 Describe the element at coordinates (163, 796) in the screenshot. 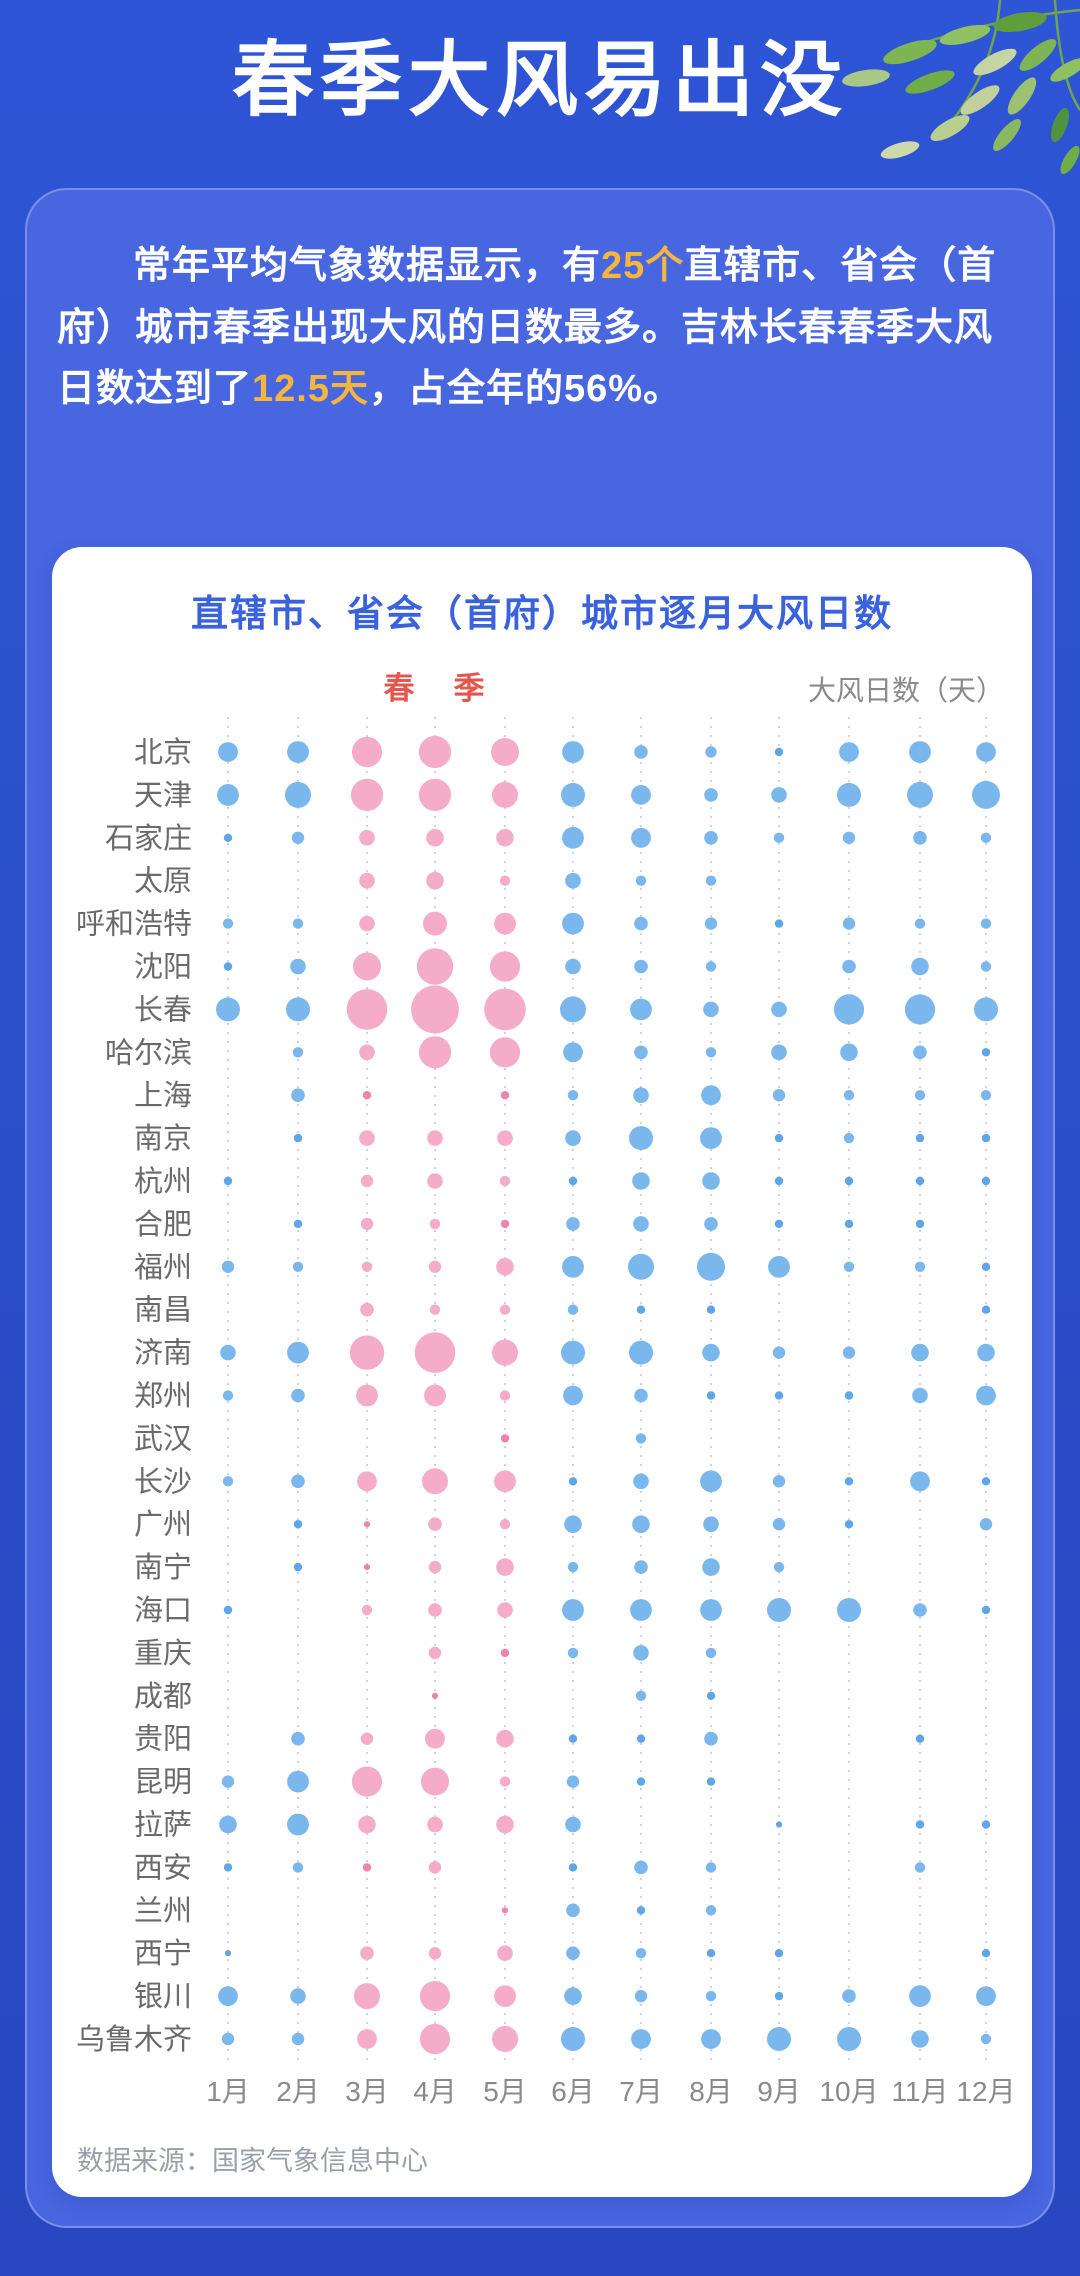

I see `city-label: 天津` at that location.